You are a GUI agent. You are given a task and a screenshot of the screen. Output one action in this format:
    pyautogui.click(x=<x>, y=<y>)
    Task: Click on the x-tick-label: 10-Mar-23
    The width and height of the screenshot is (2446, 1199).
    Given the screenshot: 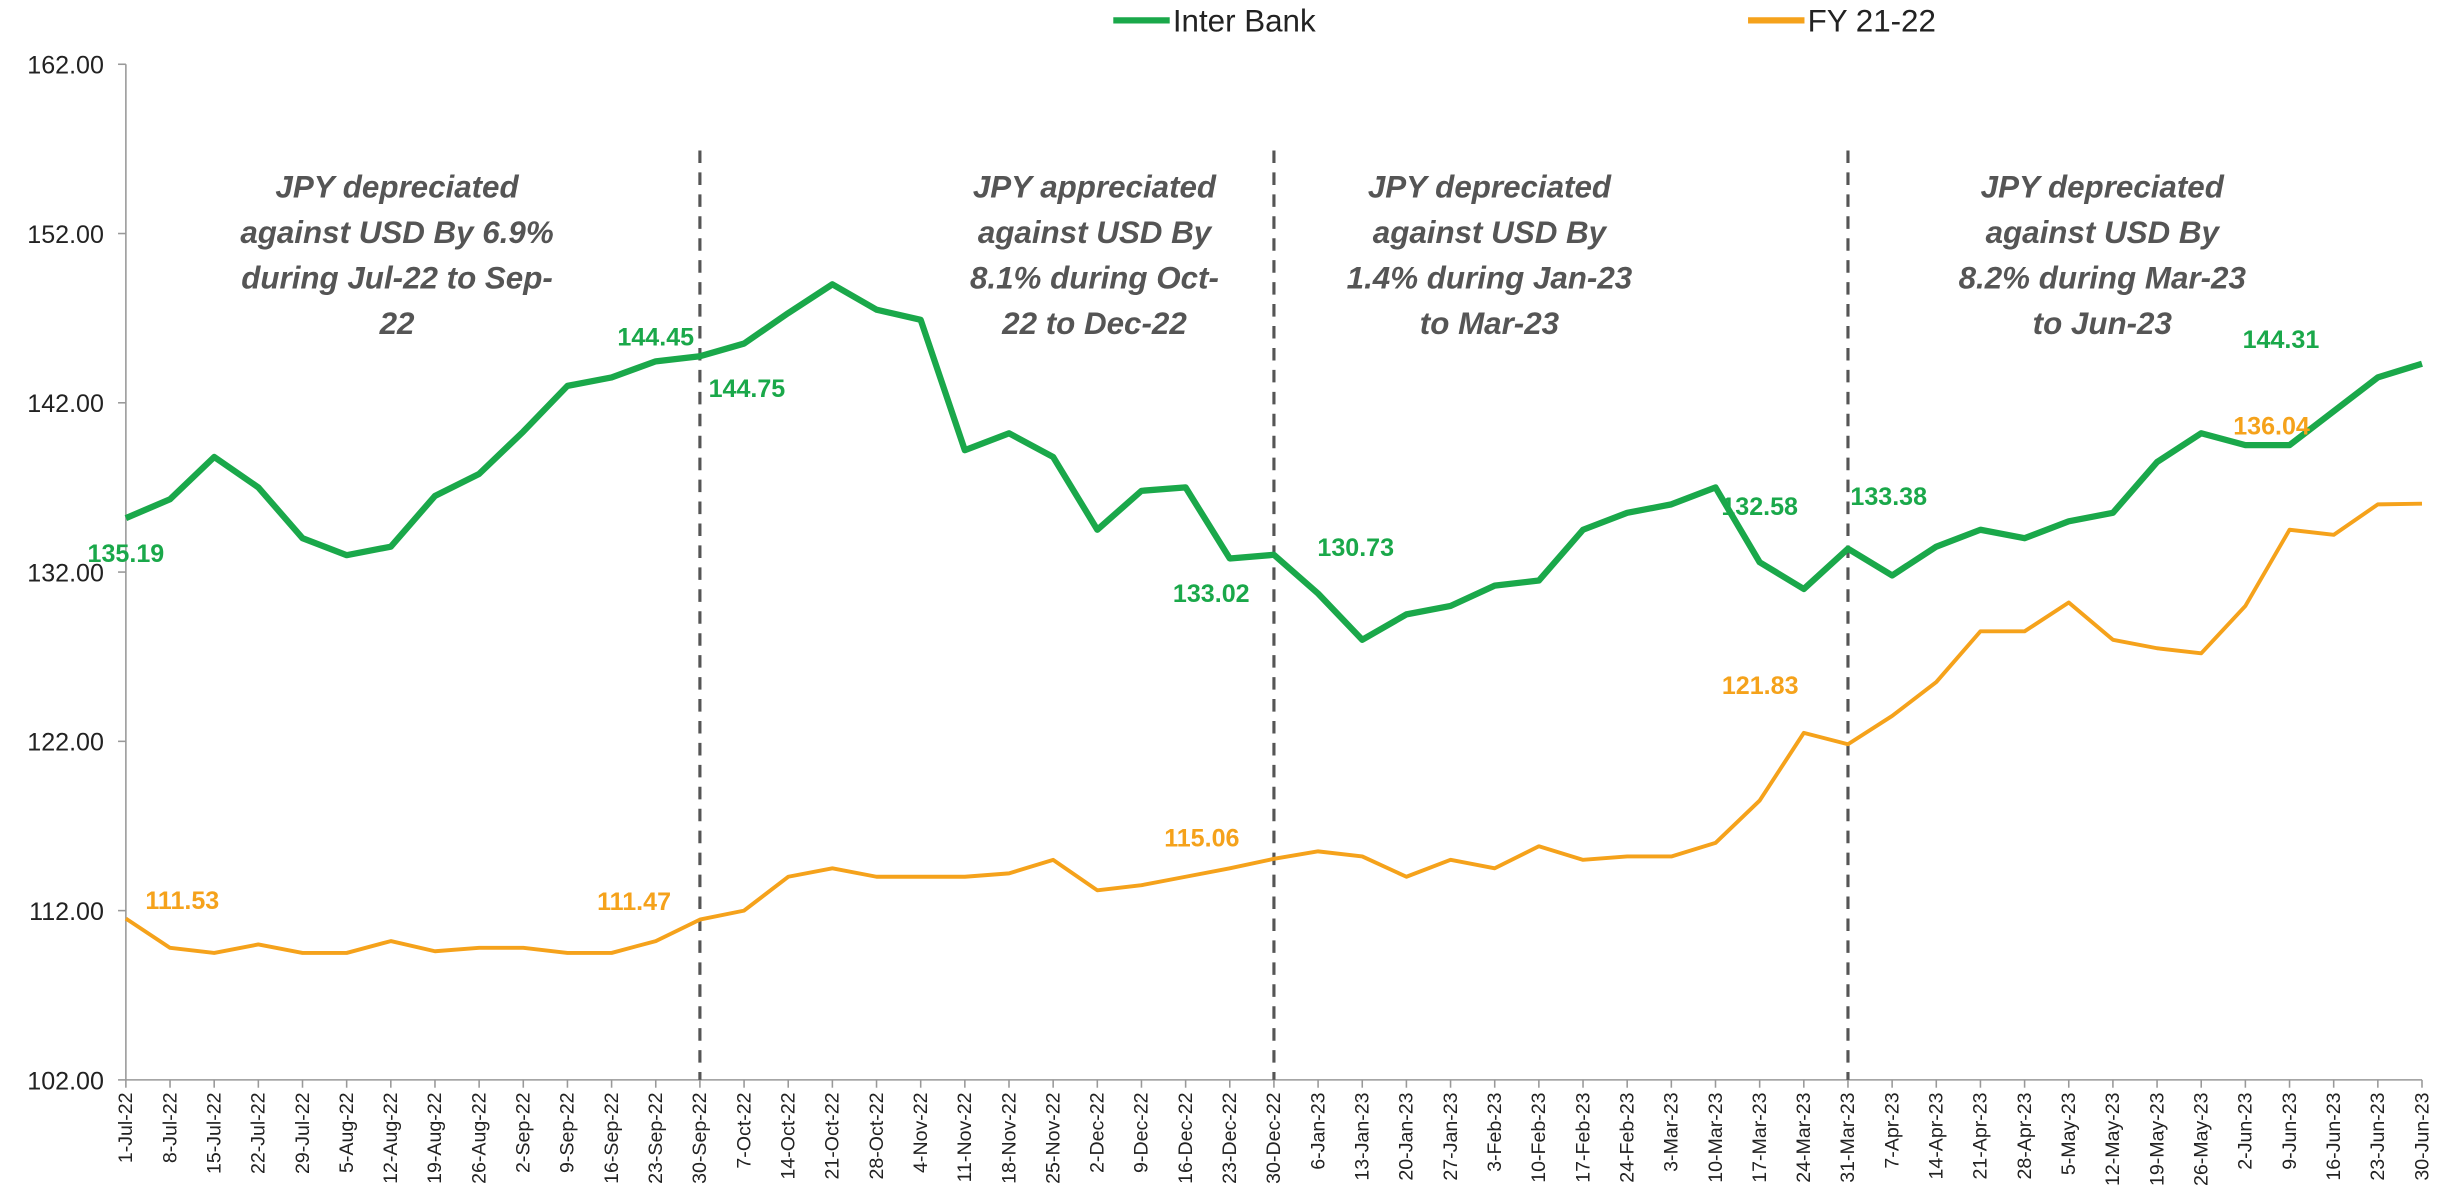 What is the action you would take?
    pyautogui.click(x=1716, y=1137)
    